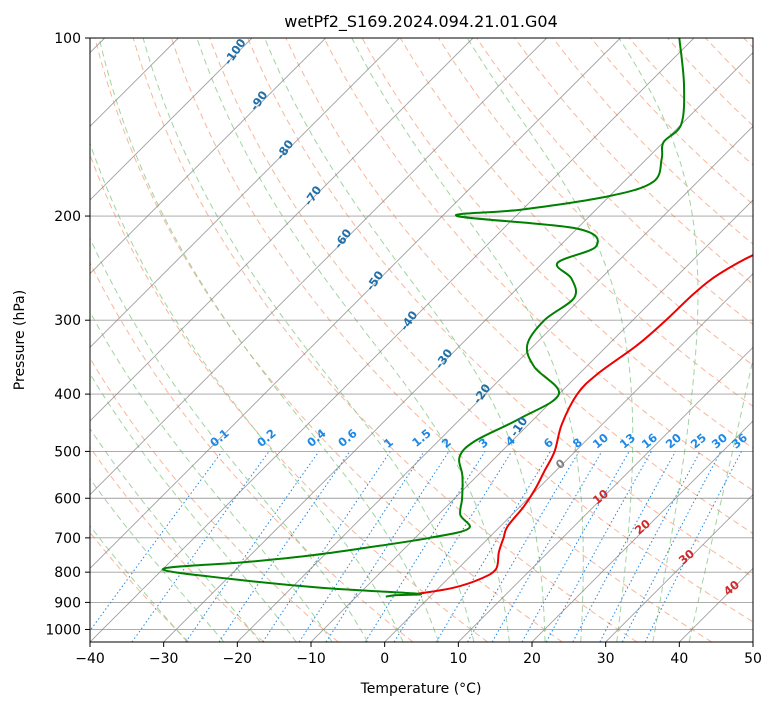 The width and height of the screenshot is (775, 708). What do you see at coordinates (238, 659) in the screenshot?
I see `x-tick-label: −20` at bounding box center [238, 659].